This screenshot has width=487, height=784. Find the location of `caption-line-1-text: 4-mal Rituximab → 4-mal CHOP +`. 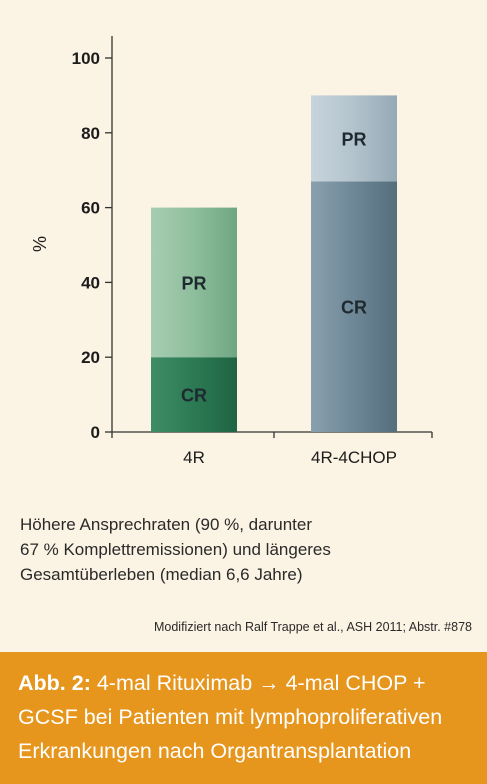

caption-line-1-text: 4-mal Rituximab → 4-mal CHOP + is located at coordinates (258, 683).